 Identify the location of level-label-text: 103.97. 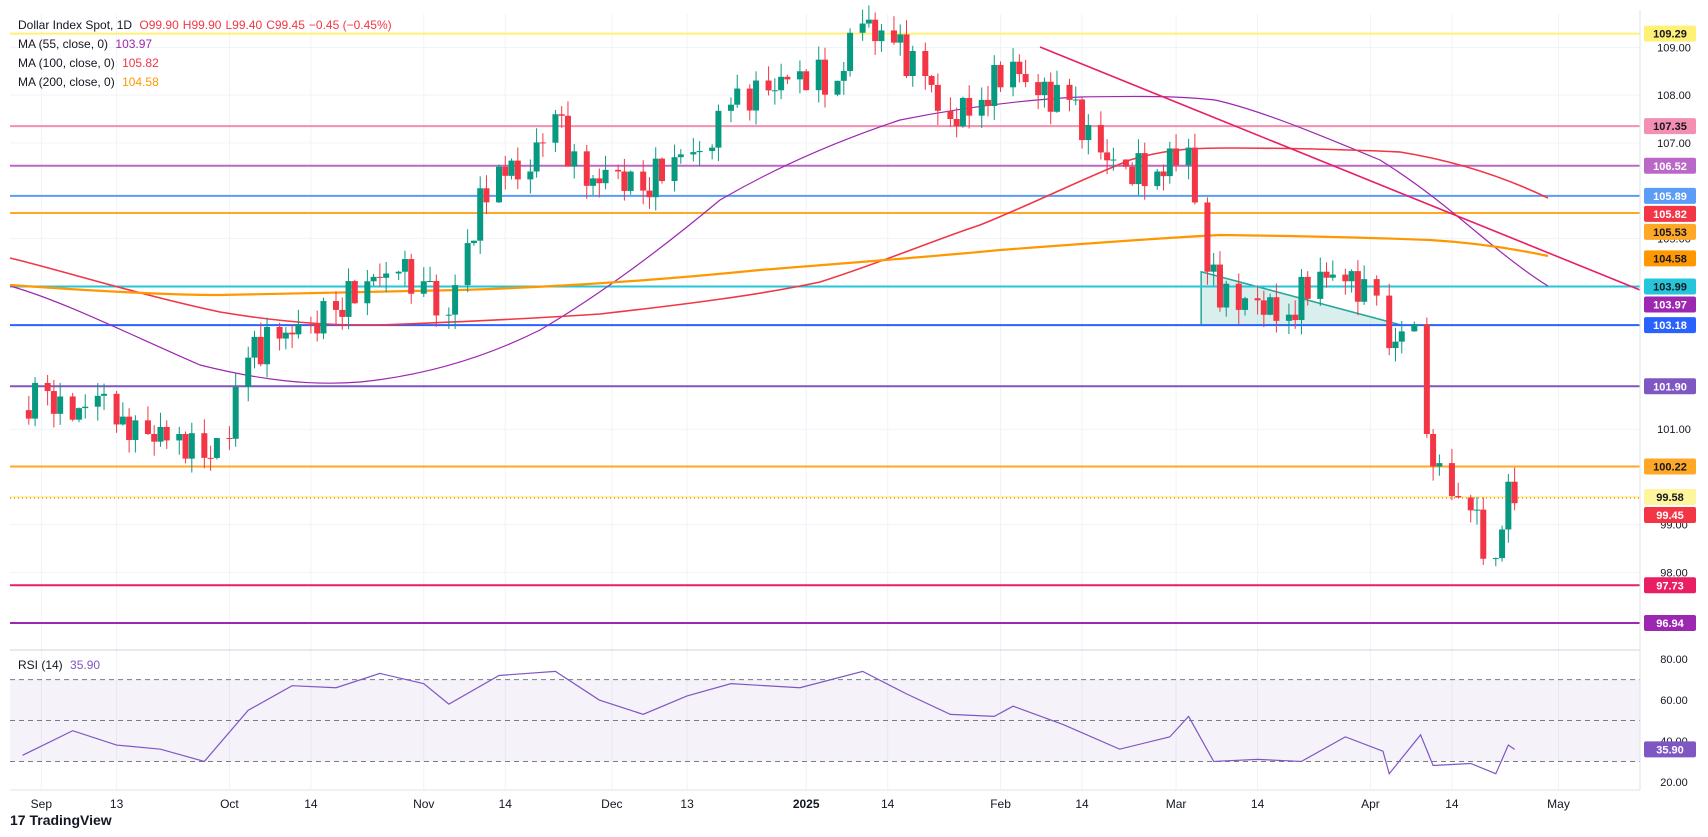
(1670, 306).